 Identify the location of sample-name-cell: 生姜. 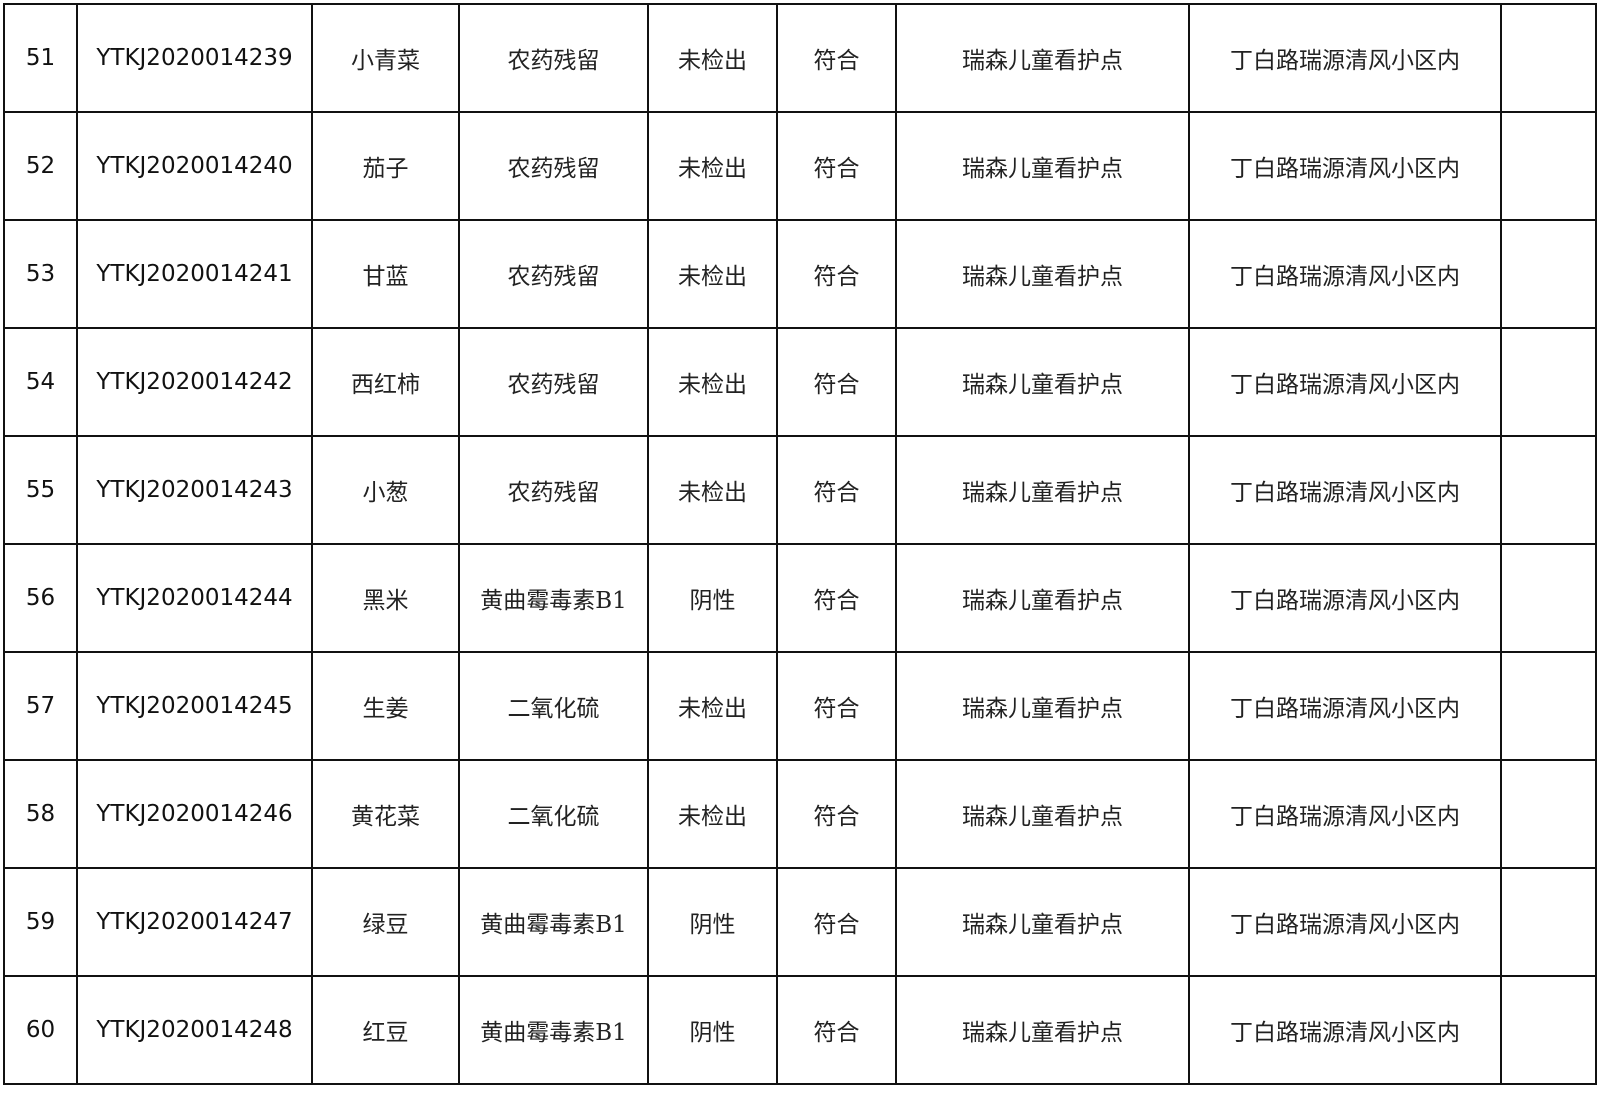
(385, 706).